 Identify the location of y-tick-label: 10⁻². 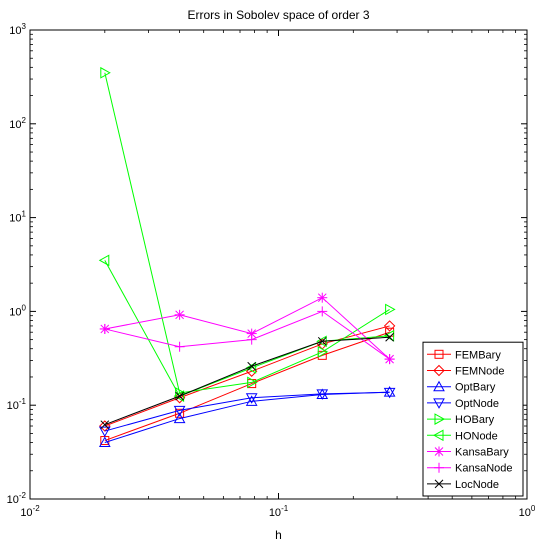
(17, 498).